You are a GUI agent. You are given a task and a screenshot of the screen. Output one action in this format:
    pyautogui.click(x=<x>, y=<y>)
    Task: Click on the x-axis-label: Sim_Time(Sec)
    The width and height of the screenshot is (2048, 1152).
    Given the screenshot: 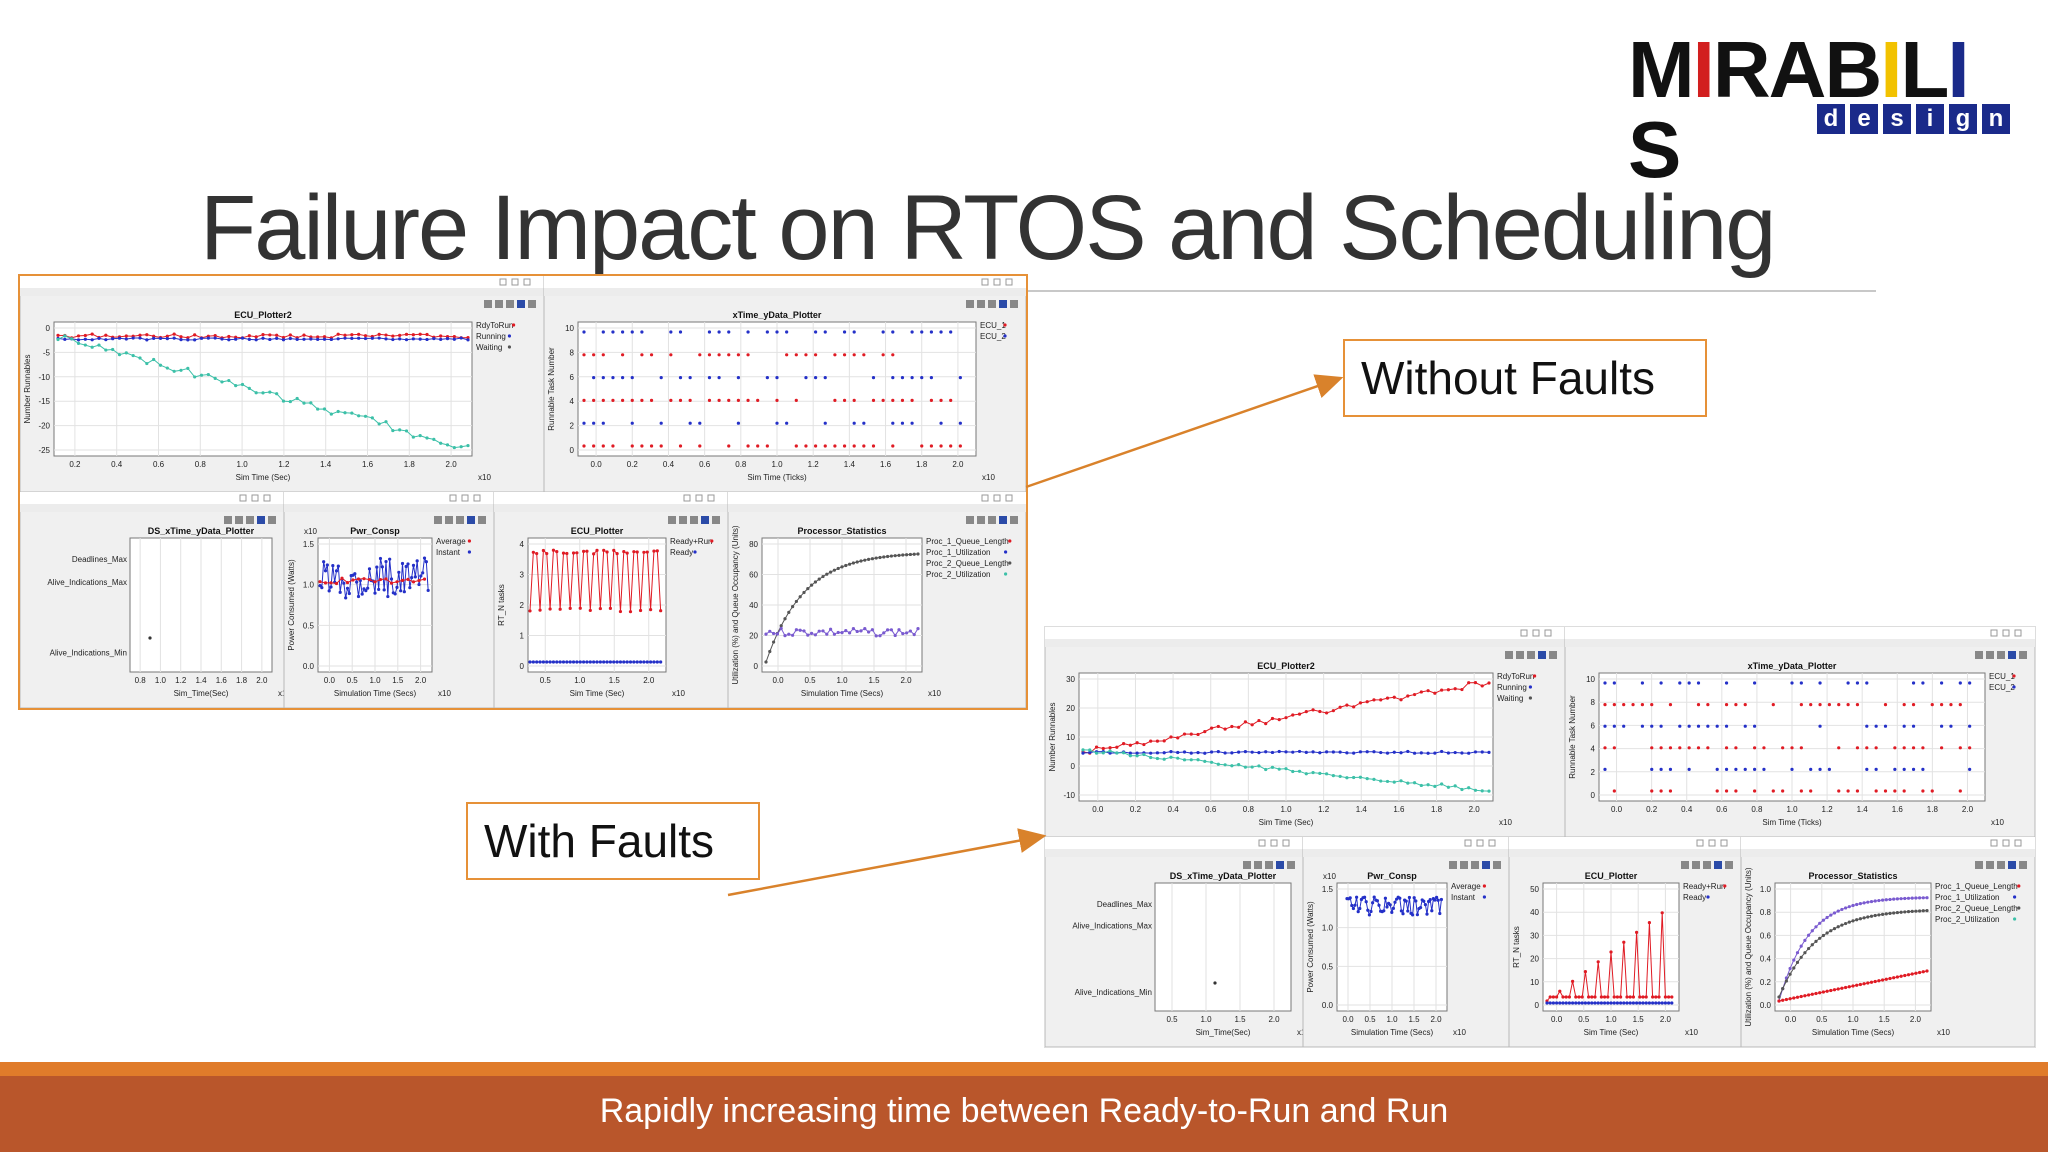 What is the action you would take?
    pyautogui.click(x=1223, y=1032)
    